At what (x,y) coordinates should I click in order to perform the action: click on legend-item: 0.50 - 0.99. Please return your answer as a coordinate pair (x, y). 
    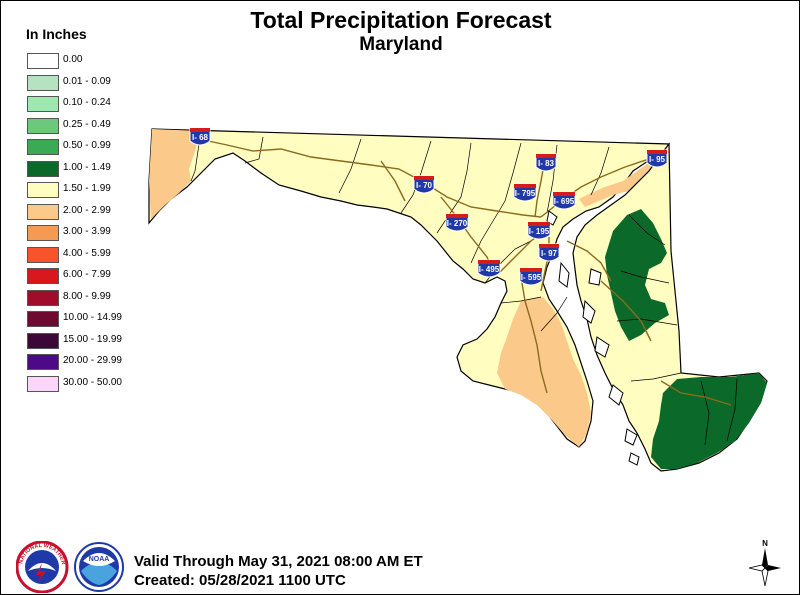
    Looking at the image, I should click on (107, 147).